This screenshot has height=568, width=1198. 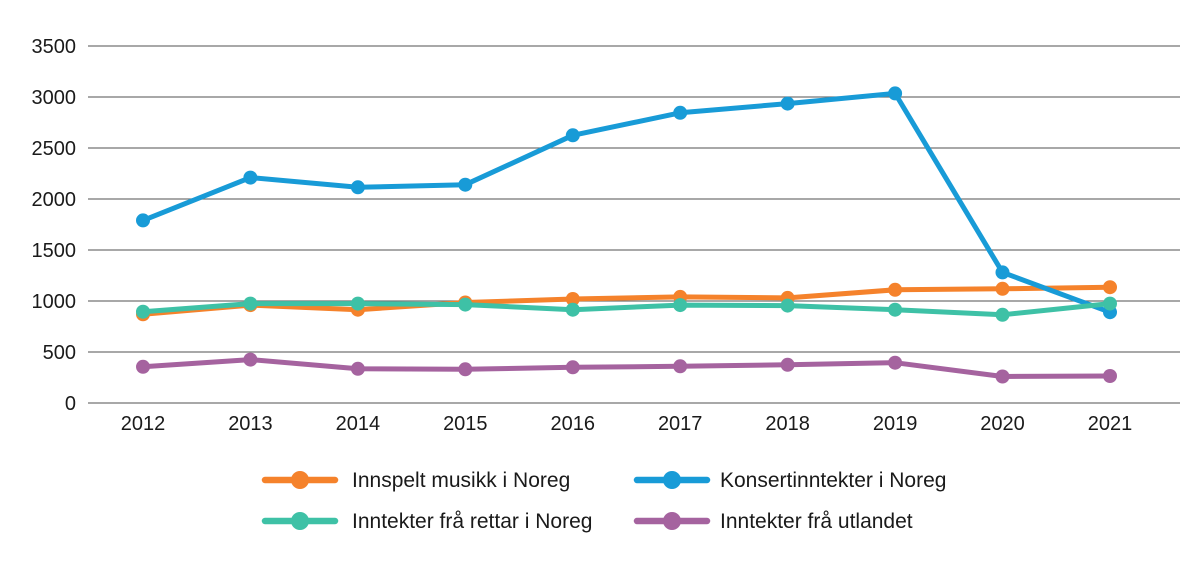 What do you see at coordinates (143, 424) in the screenshot?
I see `x-axis-tick-label: 2012` at bounding box center [143, 424].